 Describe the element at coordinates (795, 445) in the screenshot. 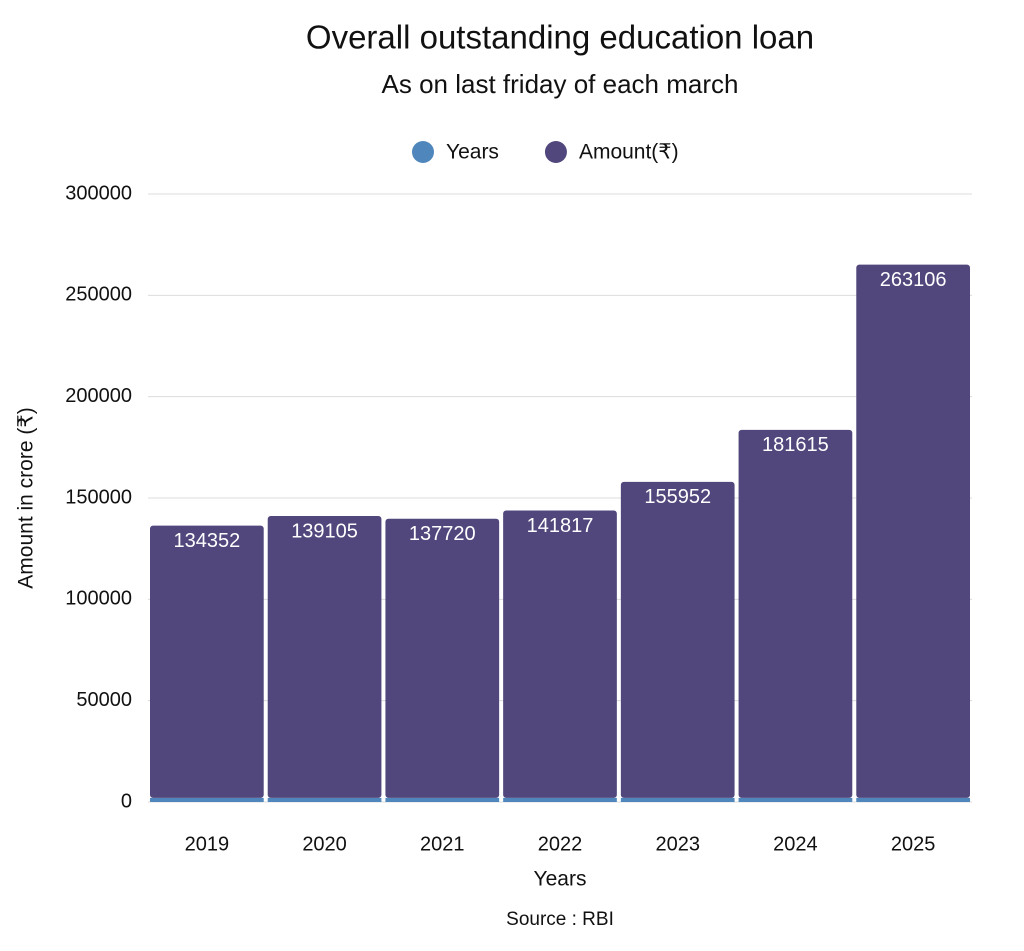

I see `data-label: 181615` at that location.